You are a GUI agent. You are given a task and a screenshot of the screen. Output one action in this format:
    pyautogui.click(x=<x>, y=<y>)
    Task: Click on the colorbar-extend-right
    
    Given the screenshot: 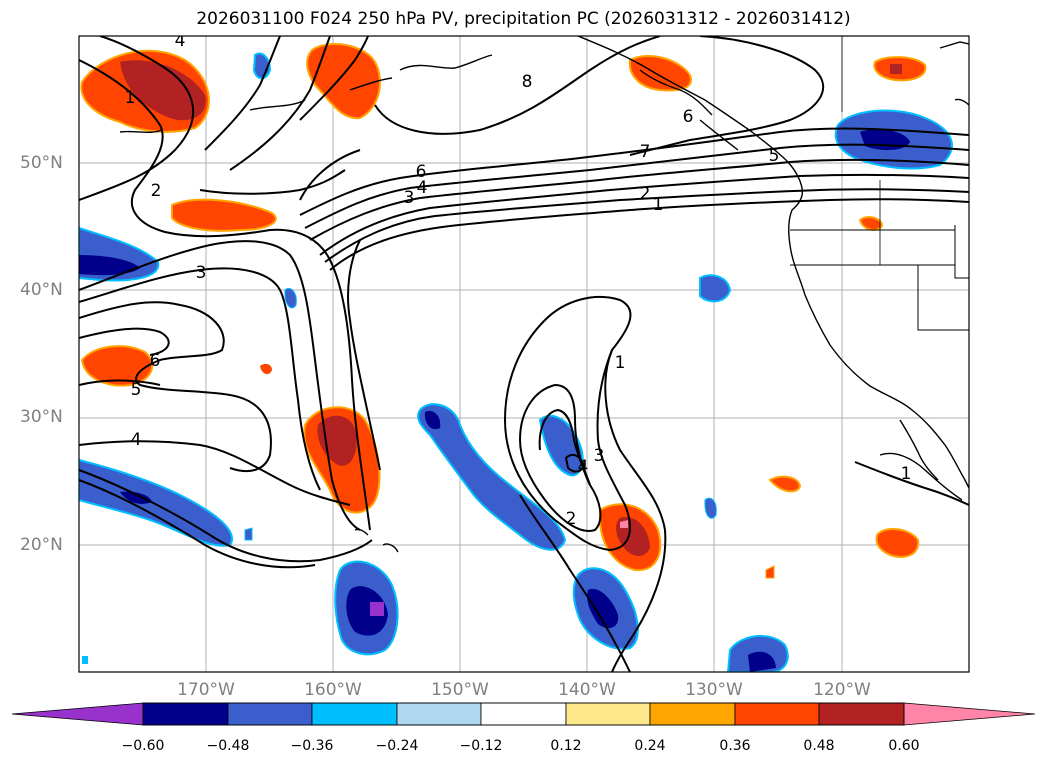 What is the action you would take?
    pyautogui.click(x=969, y=714)
    